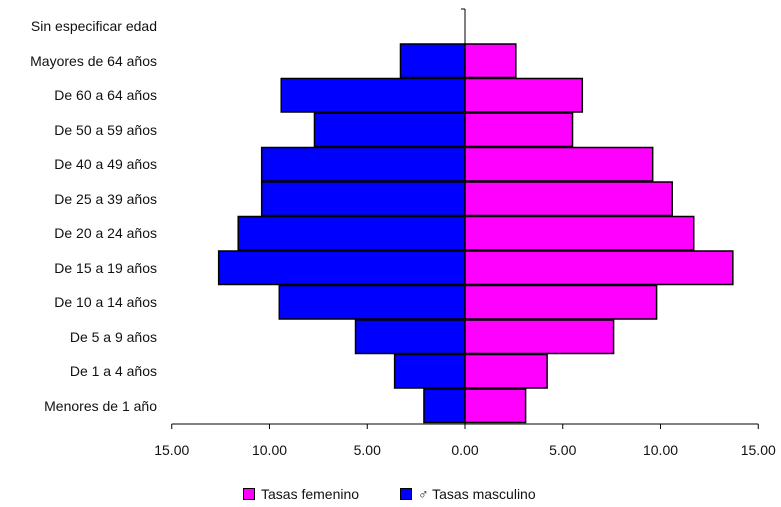 The height and width of the screenshot is (507, 781). Describe the element at coordinates (93, 60) in the screenshot. I see `category-label: Mayores de 64 años` at that location.